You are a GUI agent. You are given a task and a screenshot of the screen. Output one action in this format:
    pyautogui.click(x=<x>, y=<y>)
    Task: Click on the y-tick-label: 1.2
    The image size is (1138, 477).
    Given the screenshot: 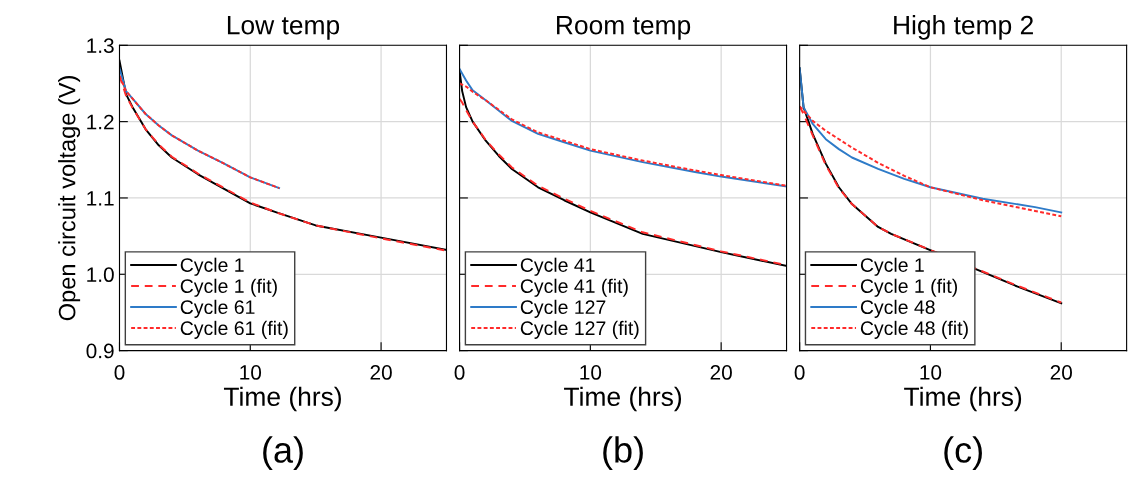 What is the action you would take?
    pyautogui.click(x=100, y=122)
    